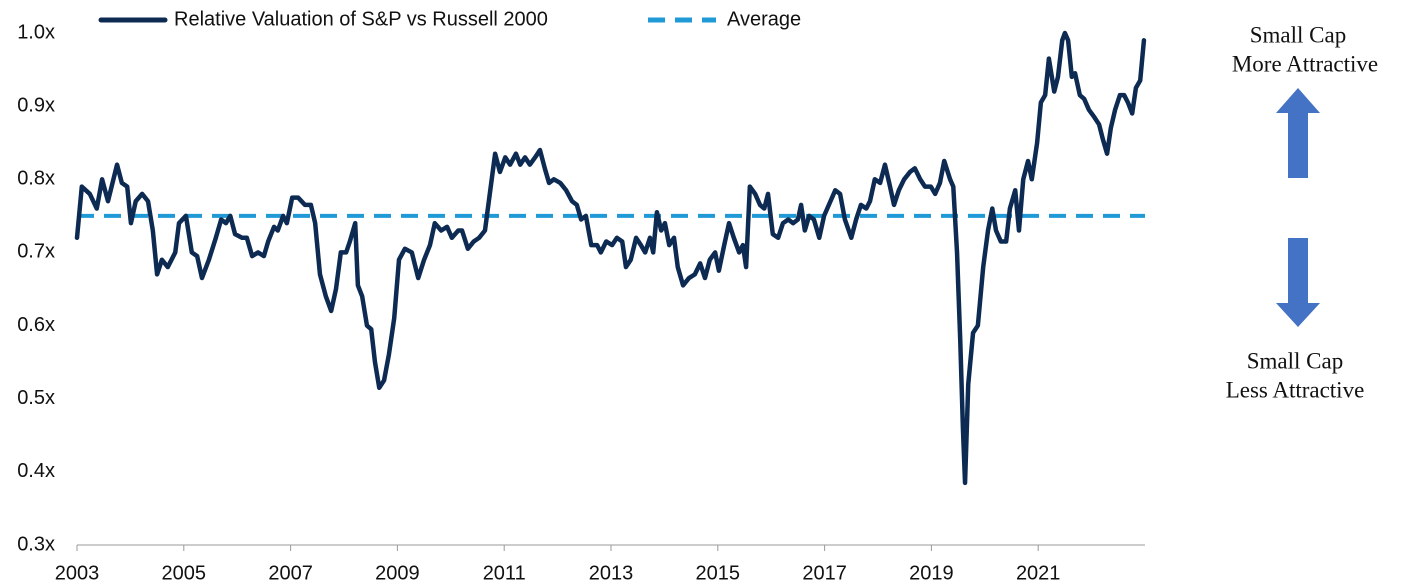 The height and width of the screenshot is (586, 1414). Describe the element at coordinates (77, 573) in the screenshot. I see `x-tick-label: 2003` at that location.